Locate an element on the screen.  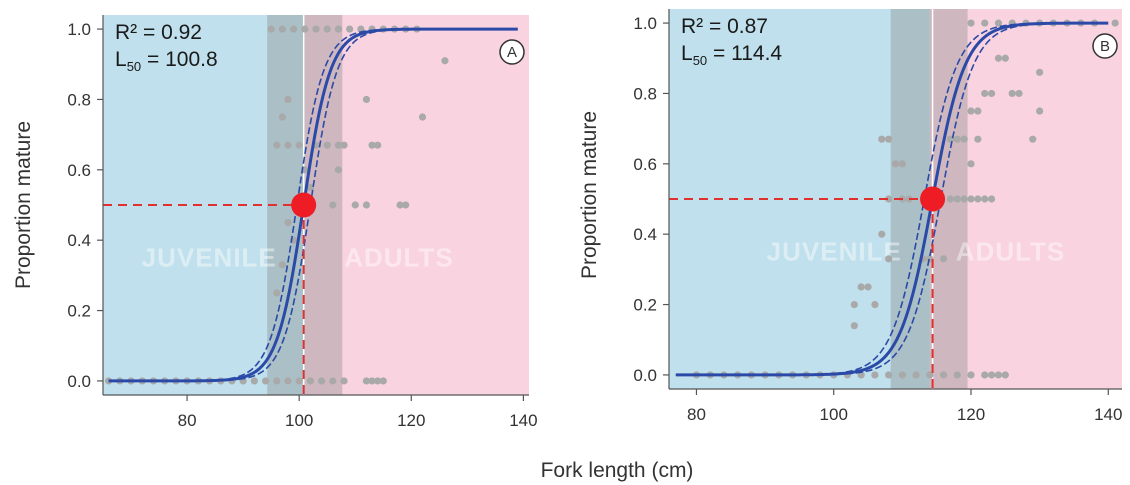
panel-badge-label-a: A is located at coordinates (512, 52).